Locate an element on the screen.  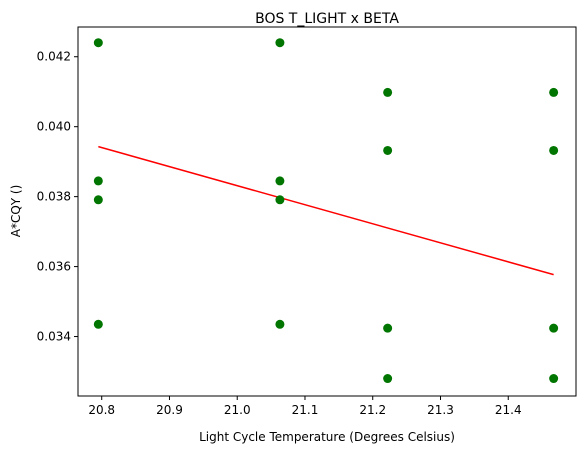
x-tick-label: 21.3 is located at coordinates (440, 410).